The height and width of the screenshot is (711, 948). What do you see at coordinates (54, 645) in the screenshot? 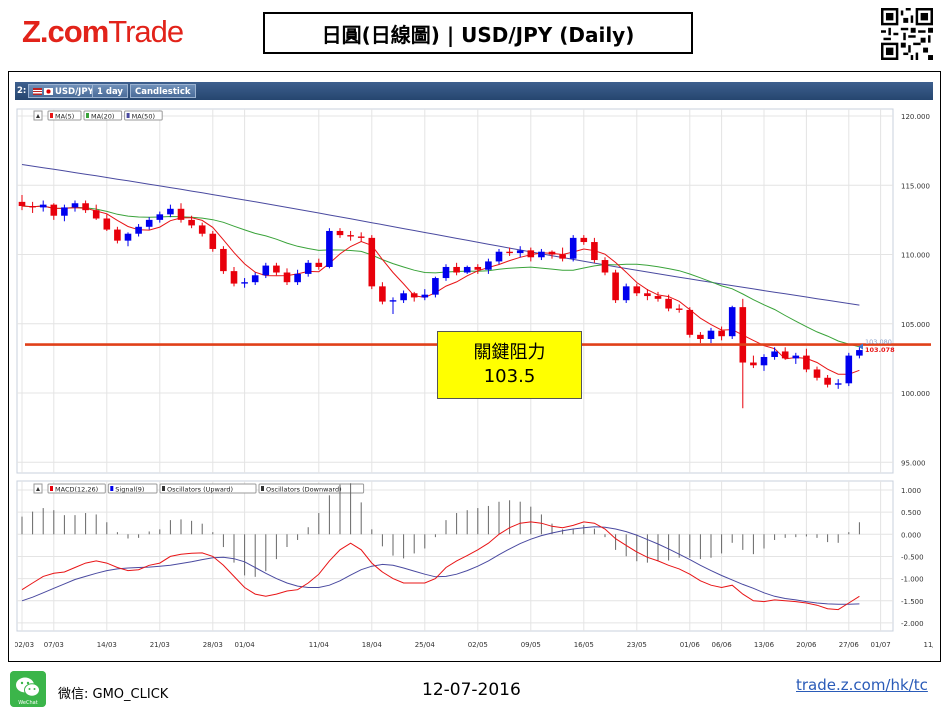
I see `date-axis-tick-label: 07/03` at bounding box center [54, 645].